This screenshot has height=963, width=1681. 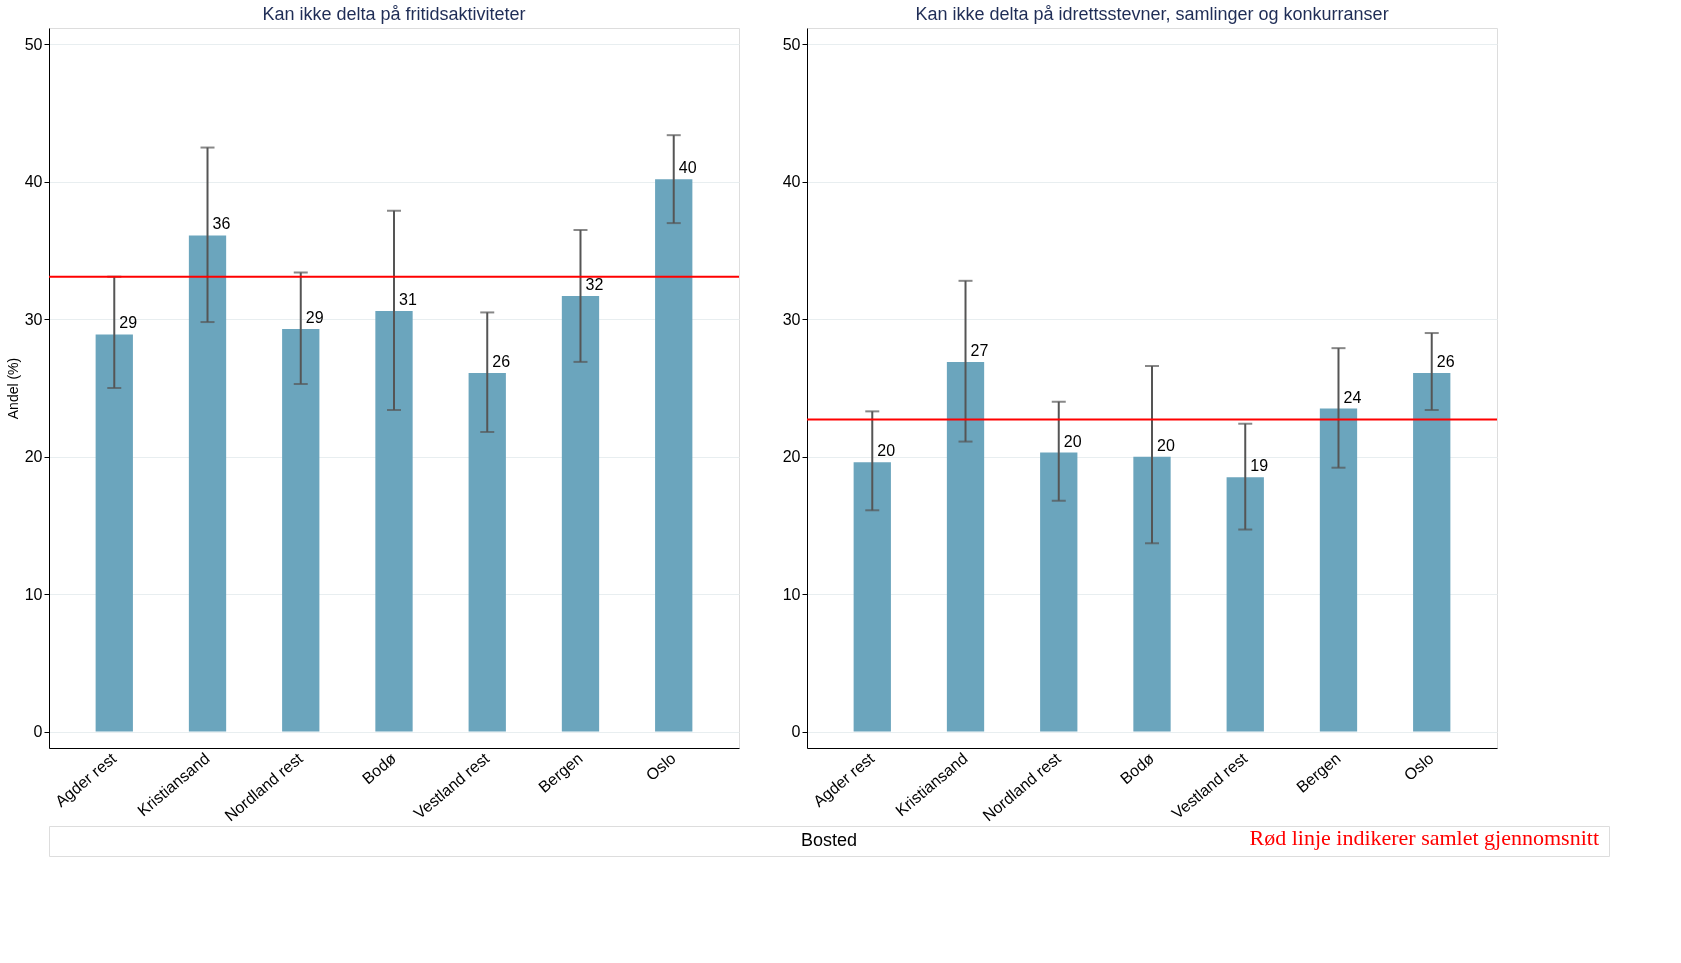 What do you see at coordinates (221, 224) in the screenshot?
I see `data-label: 36` at bounding box center [221, 224].